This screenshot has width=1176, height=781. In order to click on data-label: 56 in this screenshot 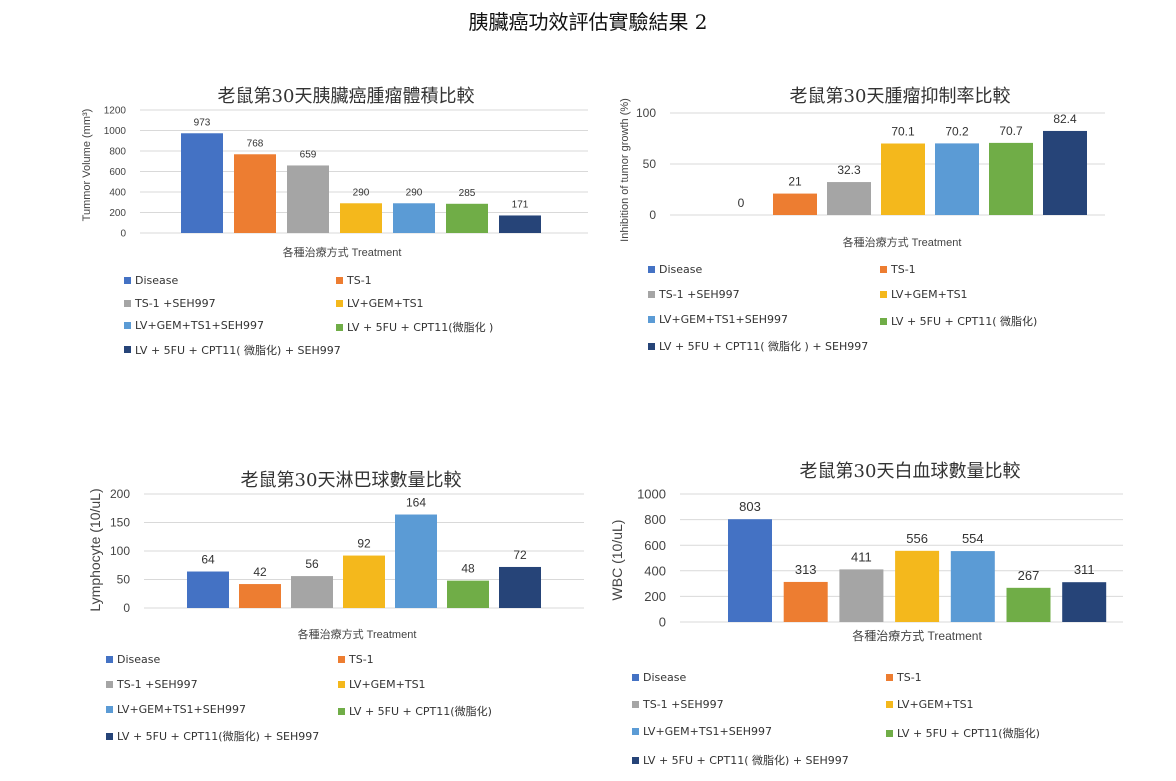, I will do `click(312, 564)`.